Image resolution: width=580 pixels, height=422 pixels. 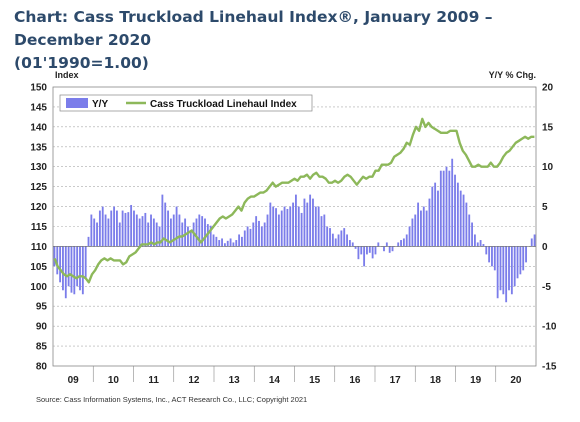 I want to click on left-tick-label: 115, so click(x=39, y=227).